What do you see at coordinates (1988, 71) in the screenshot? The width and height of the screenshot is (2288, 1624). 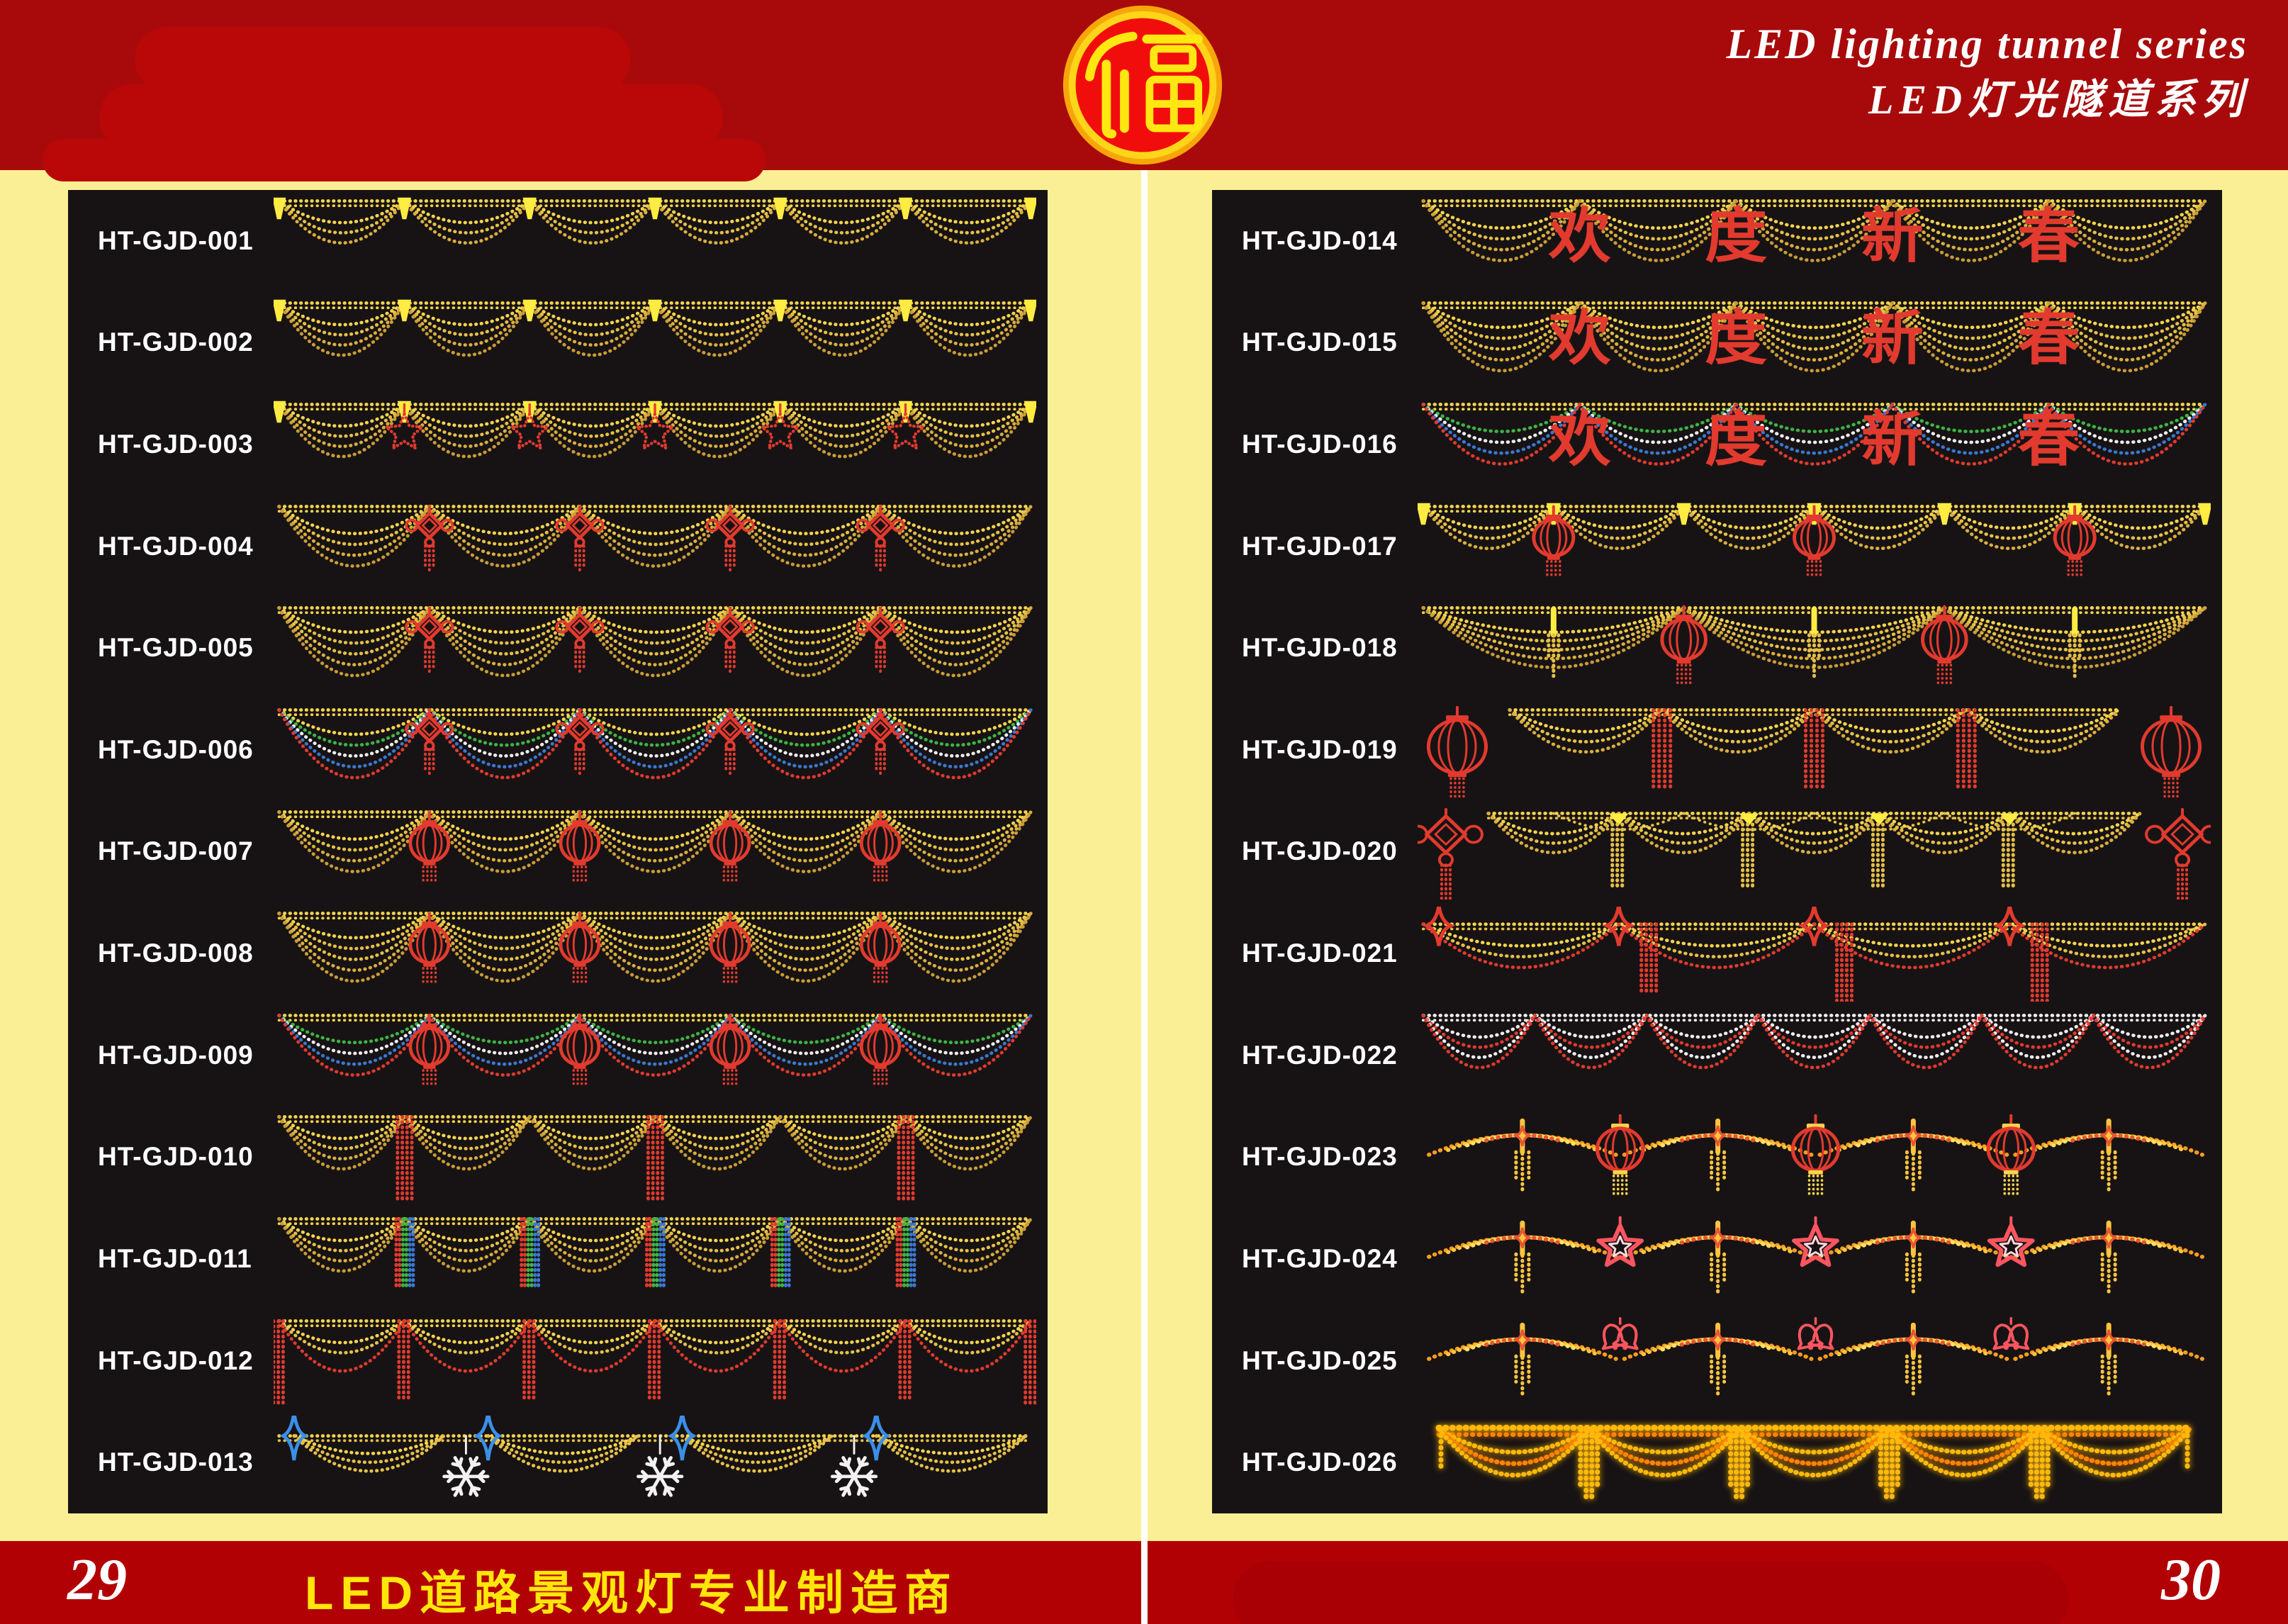 I see `header-titles: LED lighting tunnel series LED灯光隧道系列` at bounding box center [1988, 71].